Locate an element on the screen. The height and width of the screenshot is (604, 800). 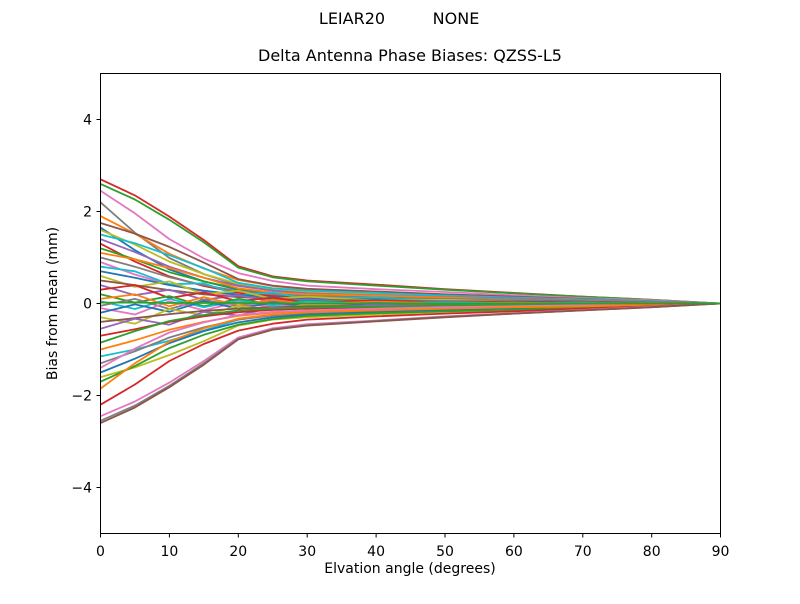
y-axis-label: Bias from mean (mm) is located at coordinates (53, 303).